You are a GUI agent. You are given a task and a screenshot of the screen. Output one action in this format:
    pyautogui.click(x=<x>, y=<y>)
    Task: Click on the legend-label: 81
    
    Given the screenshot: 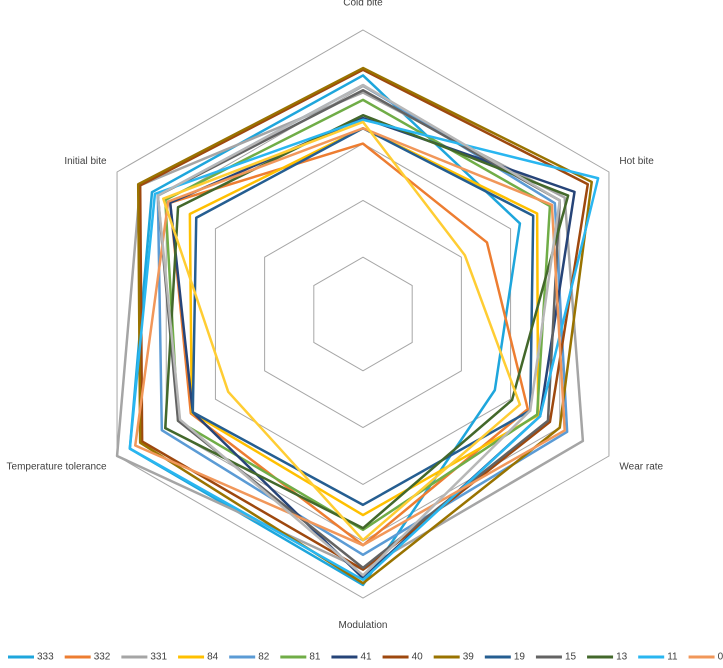 What is the action you would take?
    pyautogui.click(x=315, y=657)
    